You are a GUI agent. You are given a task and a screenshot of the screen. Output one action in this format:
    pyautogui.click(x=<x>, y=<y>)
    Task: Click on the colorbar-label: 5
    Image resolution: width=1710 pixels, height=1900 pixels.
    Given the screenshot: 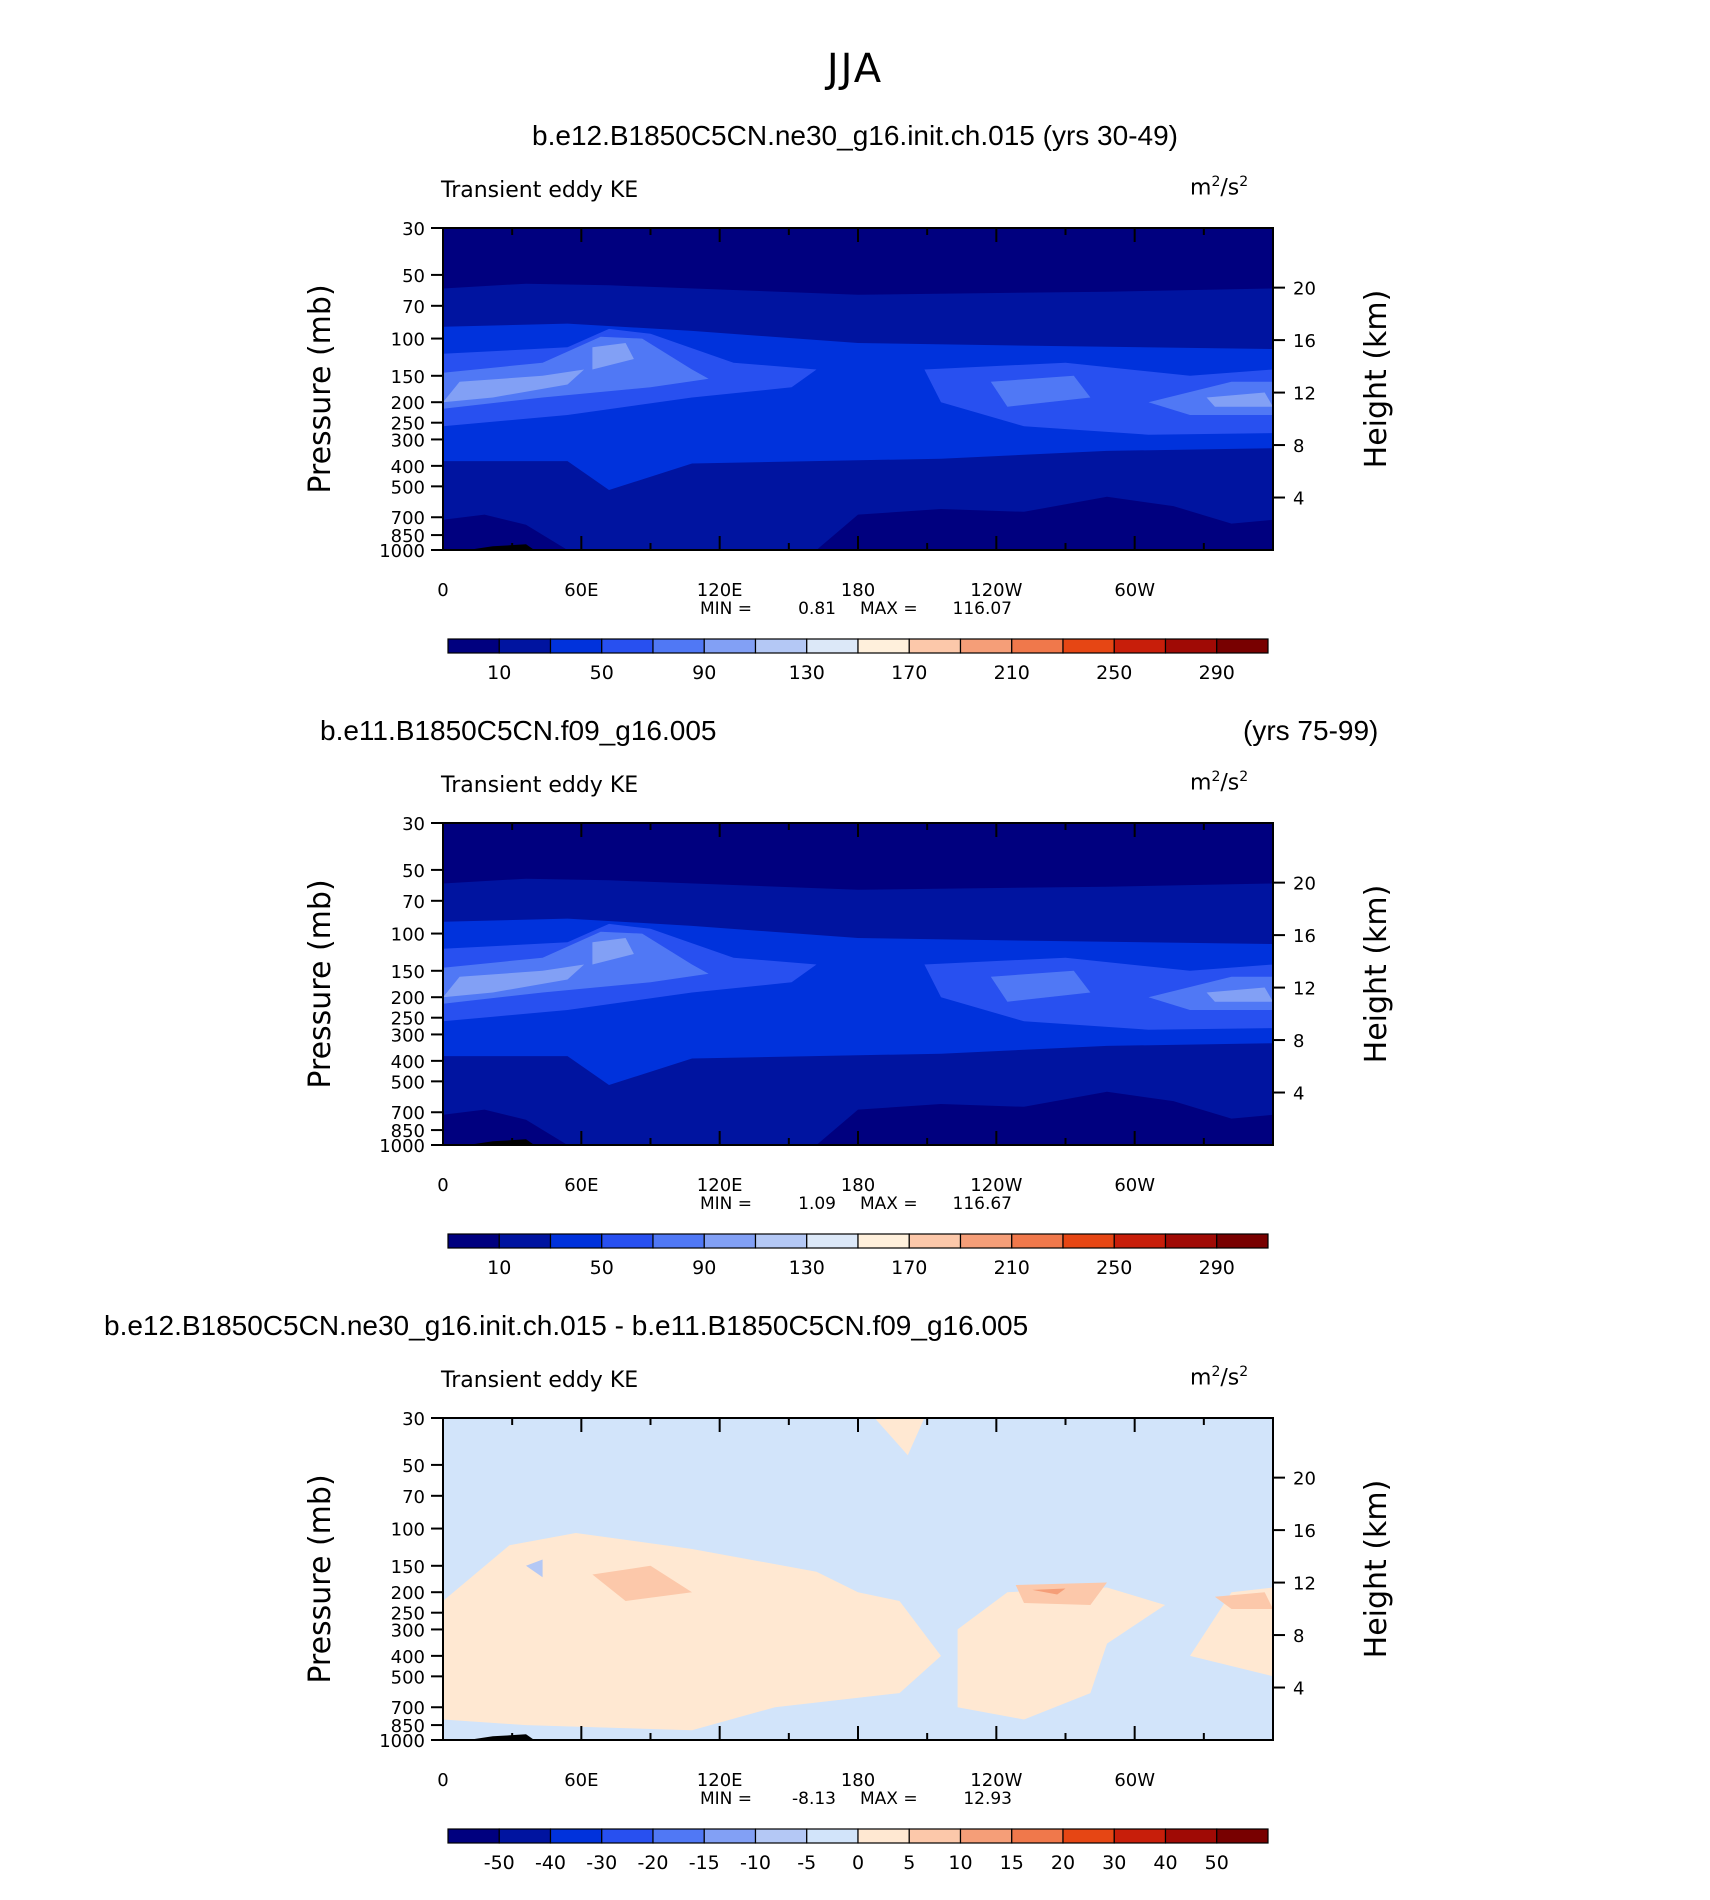 What is the action you would take?
    pyautogui.click(x=909, y=1863)
    